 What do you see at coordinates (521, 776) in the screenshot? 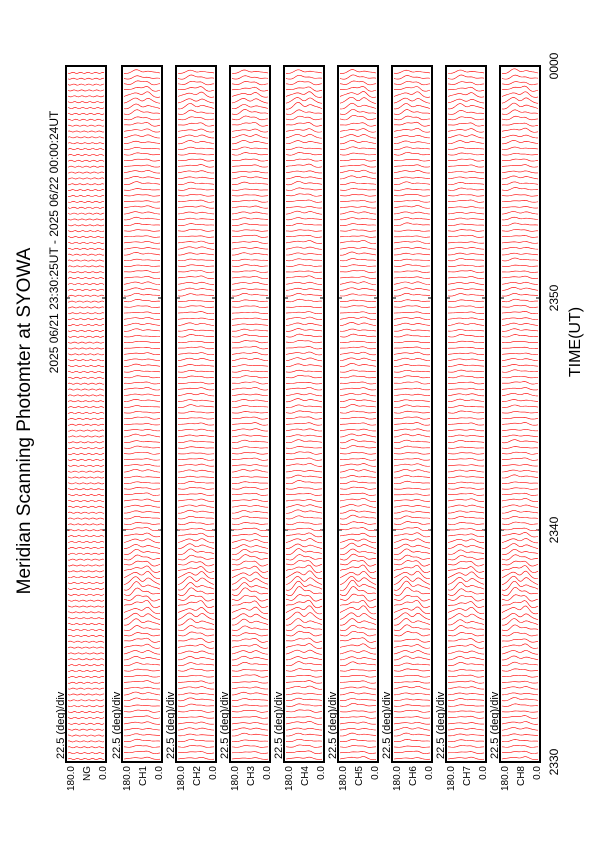
I see `panel-channel-label: CH8` at bounding box center [521, 776].